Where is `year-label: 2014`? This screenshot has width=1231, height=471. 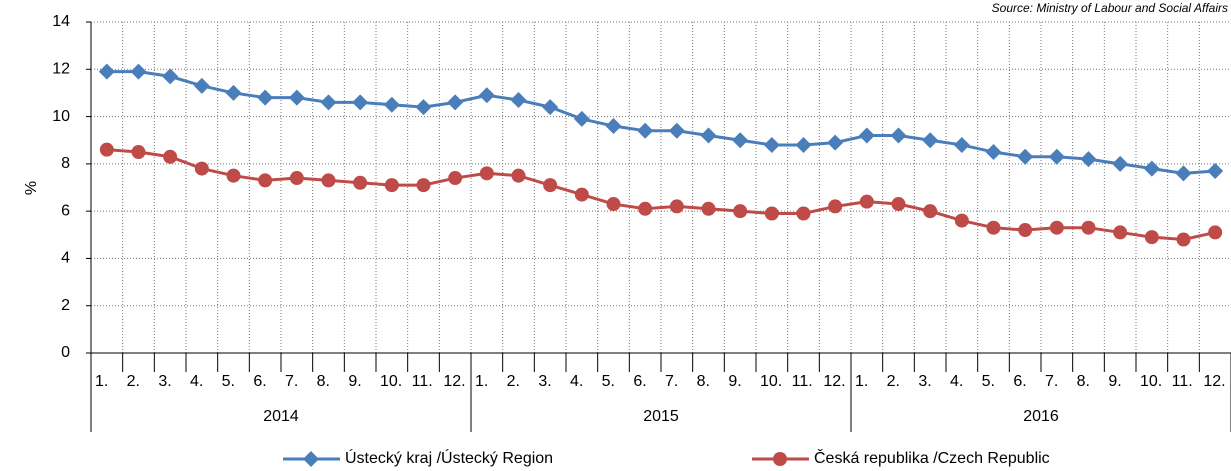 year-label: 2014 is located at coordinates (281, 416).